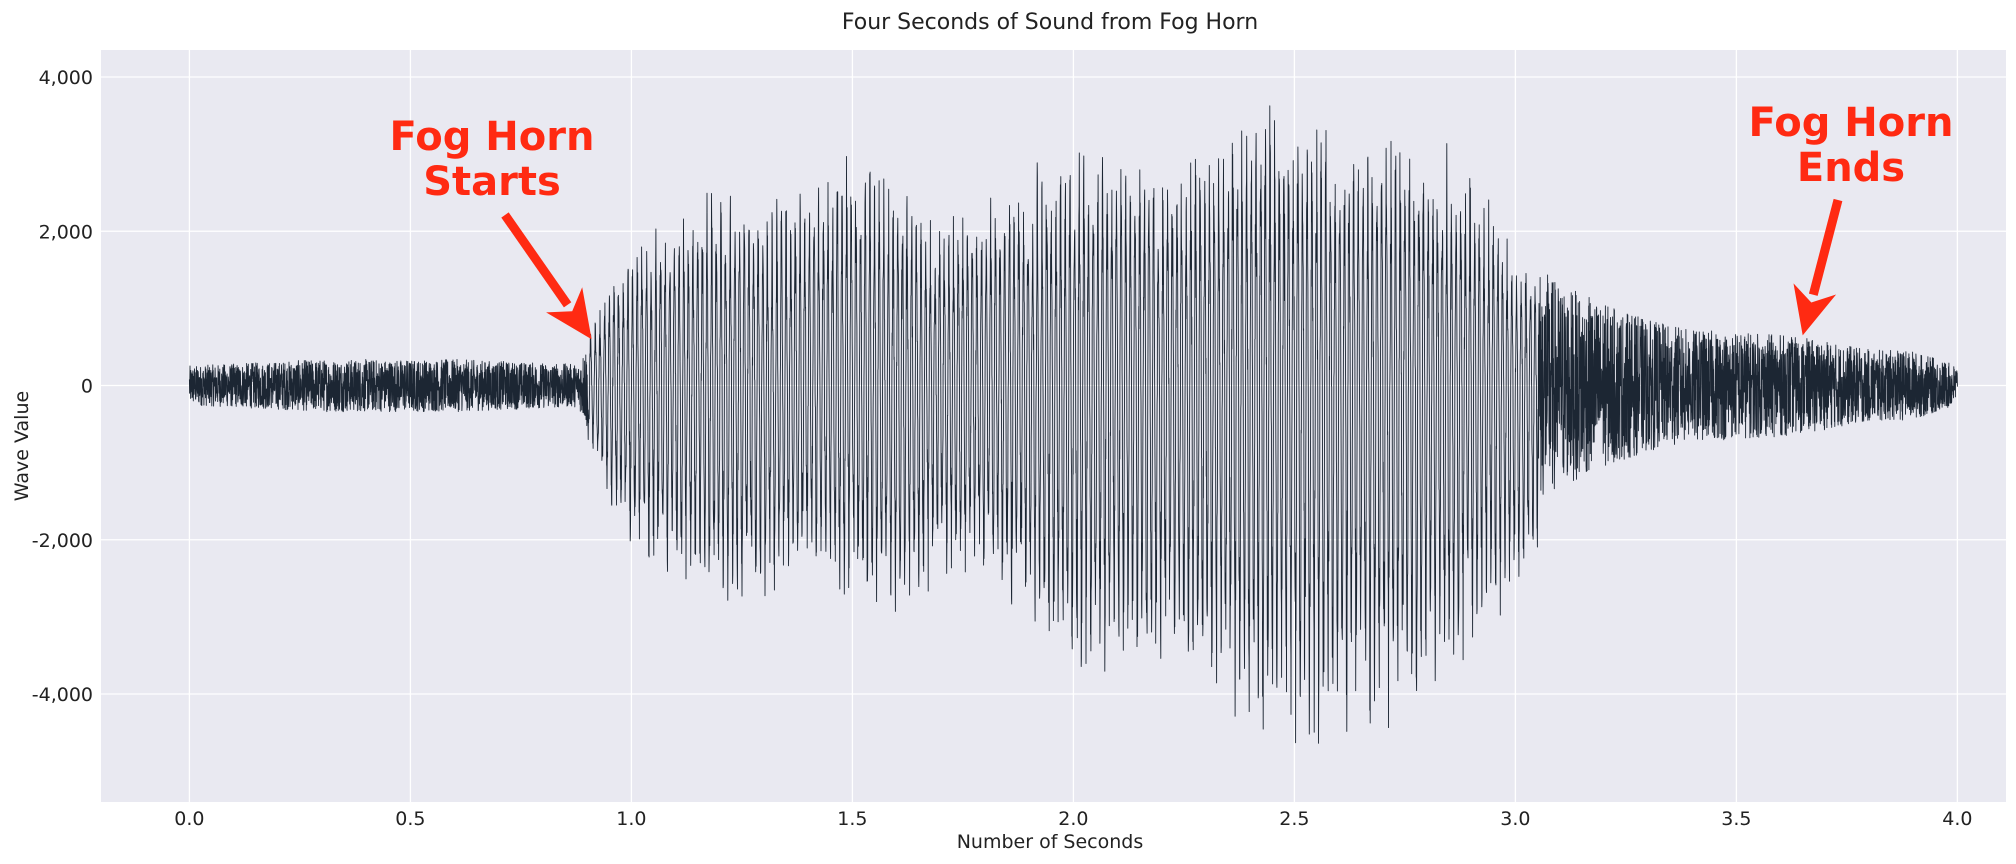 The width and height of the screenshot is (2016, 864). I want to click on x-tick-label: 1.5, so click(852, 819).